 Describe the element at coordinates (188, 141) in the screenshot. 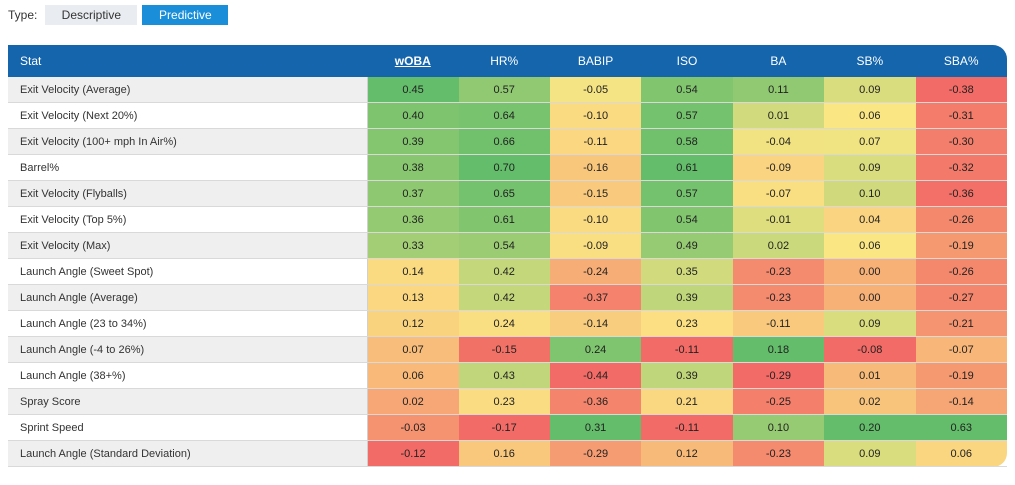

I see `stat-name-cell: Exit Velocity (100+ mph In Air%)` at that location.